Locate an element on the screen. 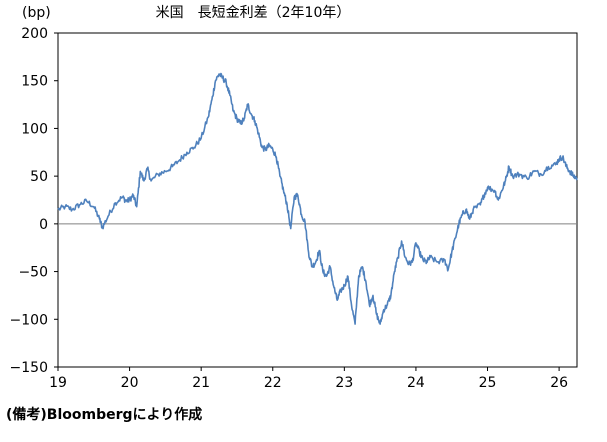 The height and width of the screenshot is (442, 607). chart-title: 米国 長短金利差（2年10年） is located at coordinates (253, 13).